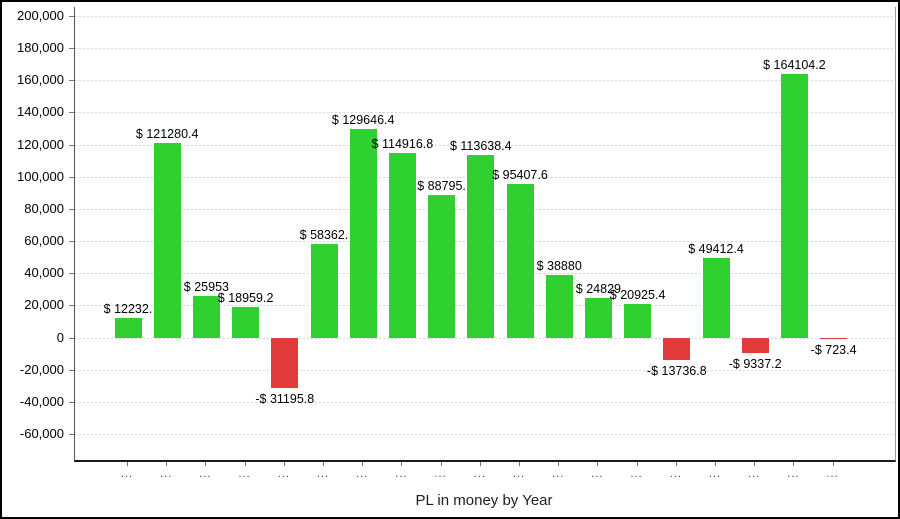  What do you see at coordinates (44, 273) in the screenshot?
I see `y-axis-tick-label: 40,000` at bounding box center [44, 273].